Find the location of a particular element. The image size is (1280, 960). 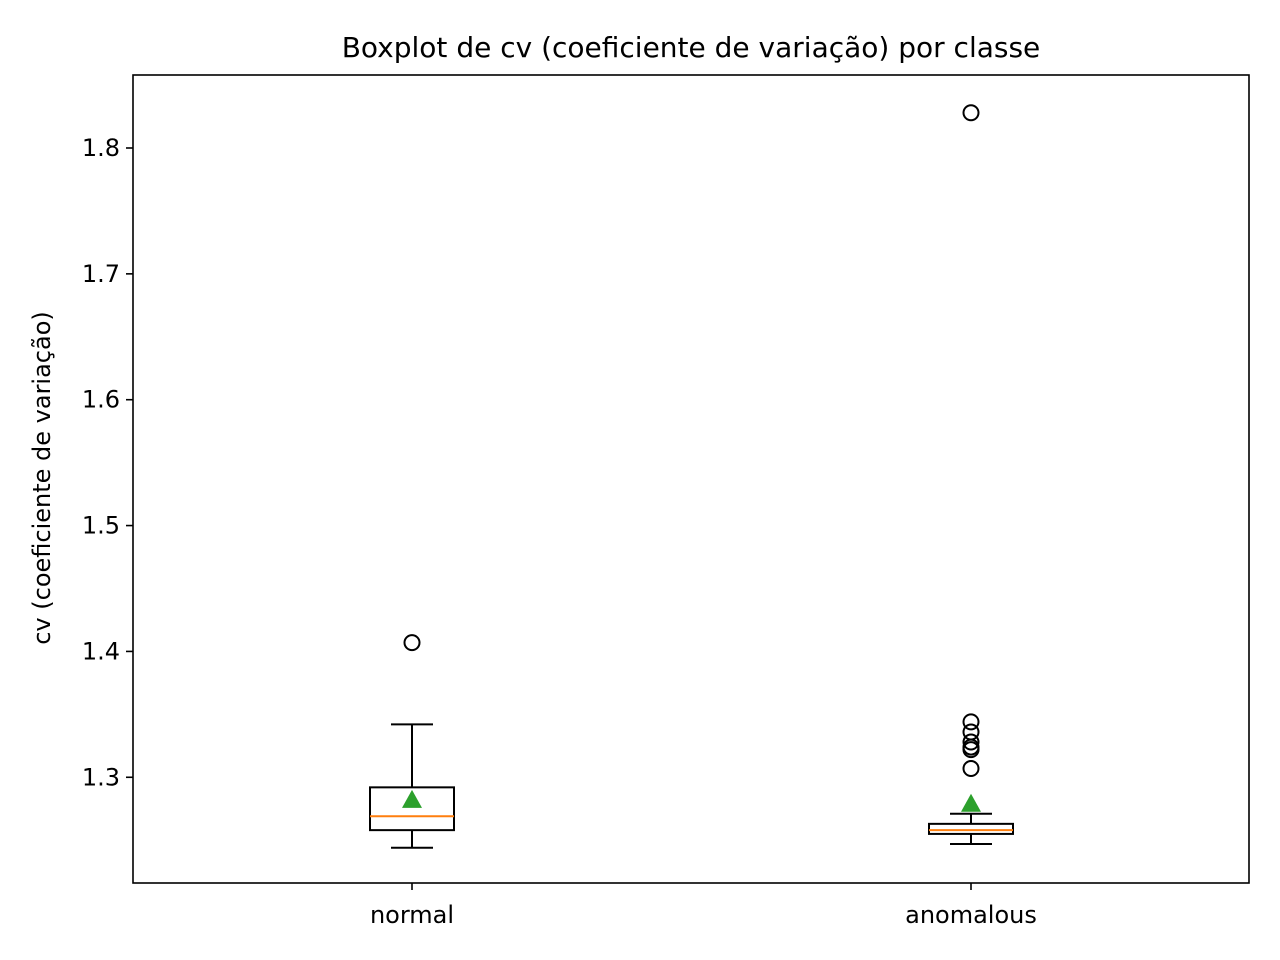

y-tick-label: 1.6 is located at coordinates (101, 400).